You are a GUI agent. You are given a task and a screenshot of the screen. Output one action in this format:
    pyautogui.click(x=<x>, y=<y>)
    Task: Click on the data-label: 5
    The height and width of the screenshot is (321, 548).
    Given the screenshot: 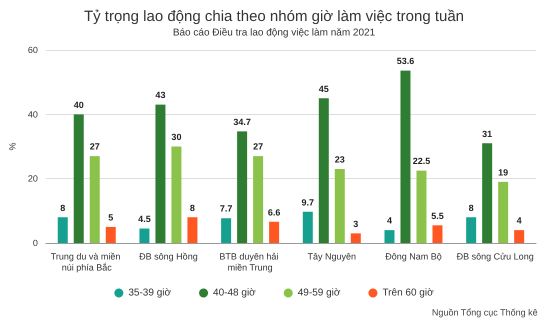 What is the action you would take?
    pyautogui.click(x=111, y=217)
    